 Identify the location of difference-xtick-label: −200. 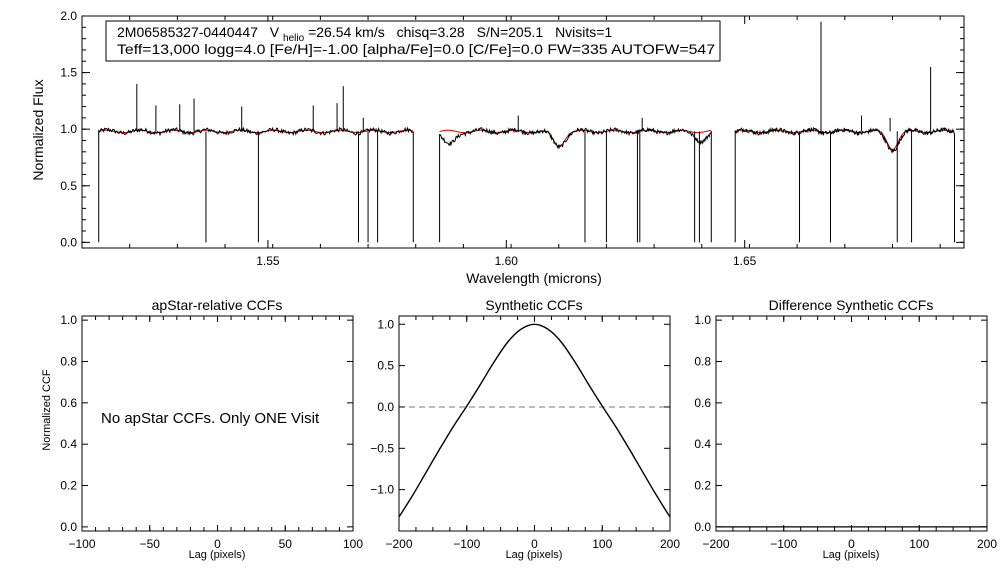
(715, 544).